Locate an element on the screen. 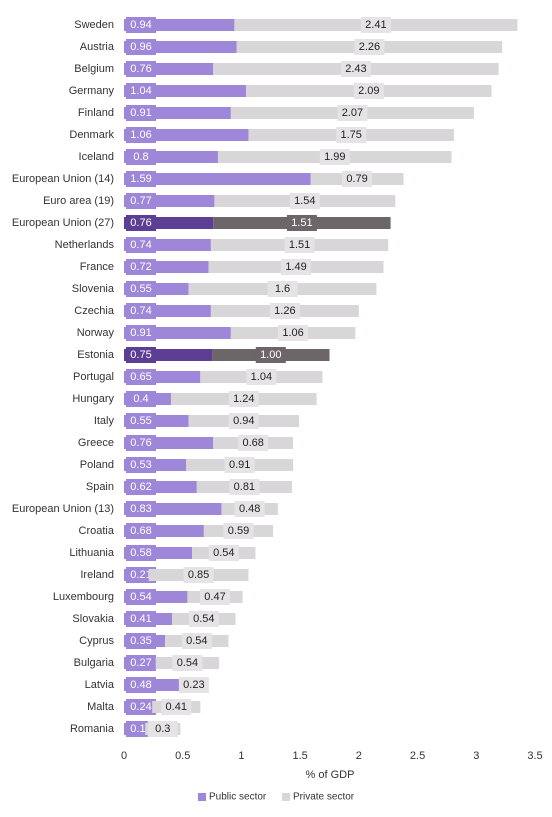 The width and height of the screenshot is (552, 817). value-label: 0.77 is located at coordinates (140, 201).